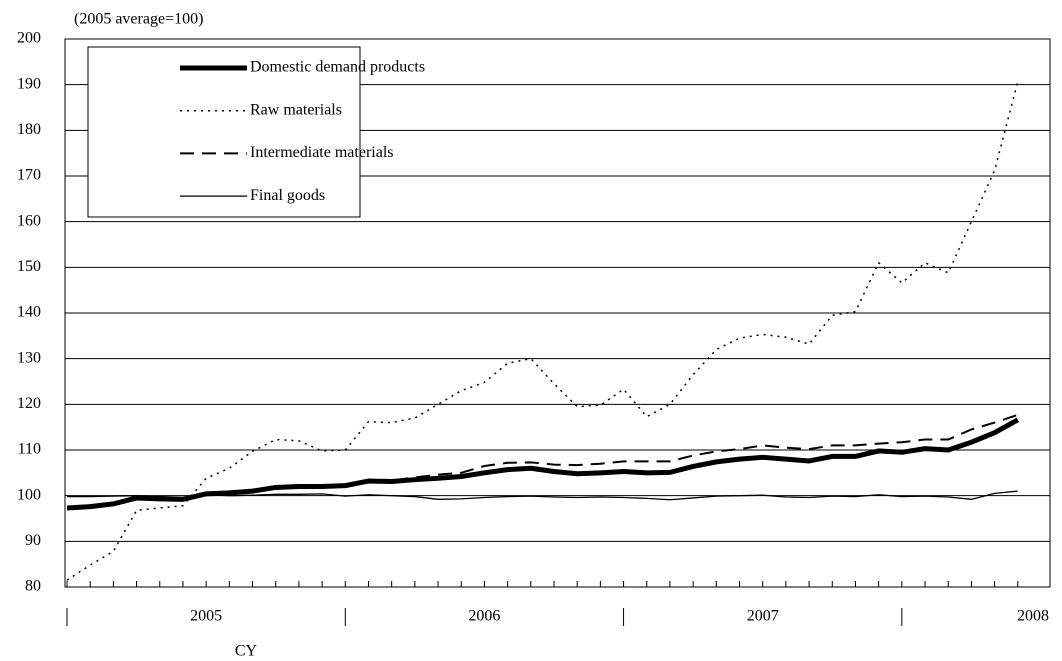  What do you see at coordinates (29, 83) in the screenshot?
I see `y-tick-label: 190` at bounding box center [29, 83].